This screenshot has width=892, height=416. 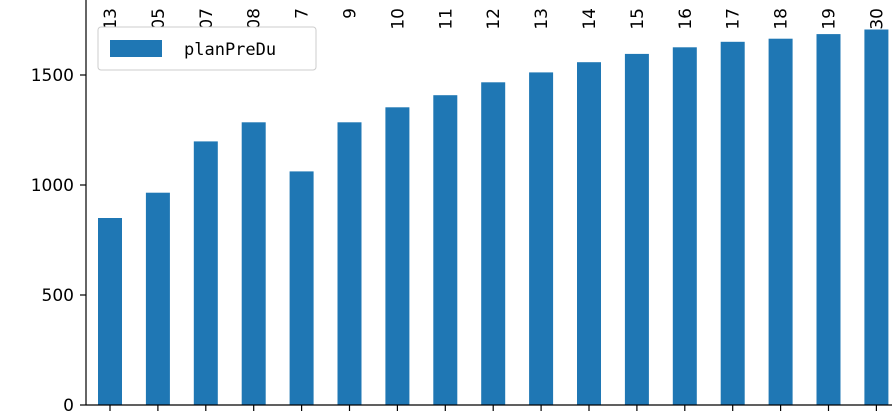 What do you see at coordinates (830, 19) in the screenshot?
I see `x-tick-label-15: 19` at bounding box center [830, 19].